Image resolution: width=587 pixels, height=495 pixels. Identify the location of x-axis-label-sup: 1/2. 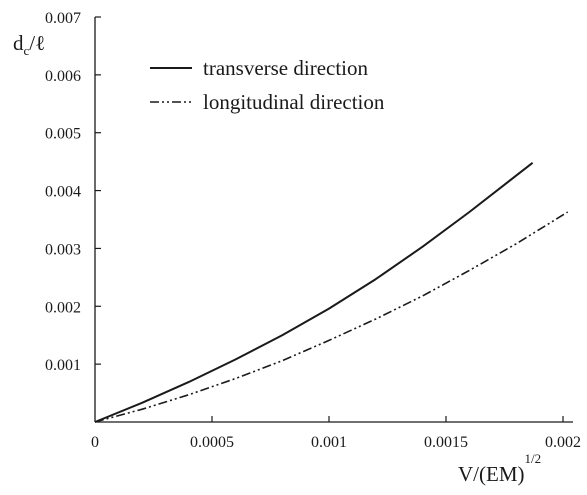
(533, 458).